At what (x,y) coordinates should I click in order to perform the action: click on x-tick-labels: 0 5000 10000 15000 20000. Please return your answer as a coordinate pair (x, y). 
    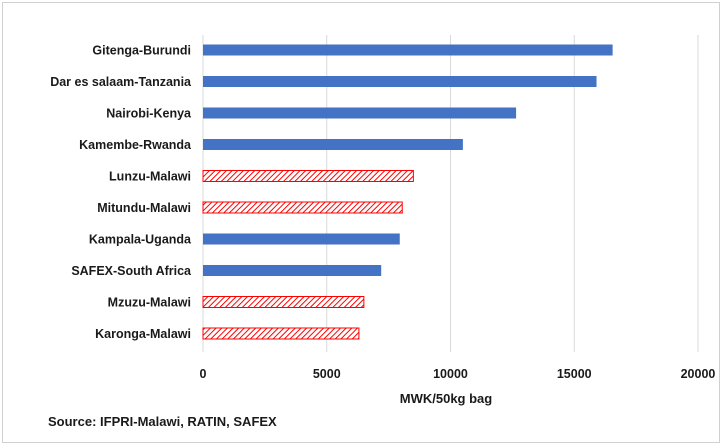
    Looking at the image, I should click on (458, 374).